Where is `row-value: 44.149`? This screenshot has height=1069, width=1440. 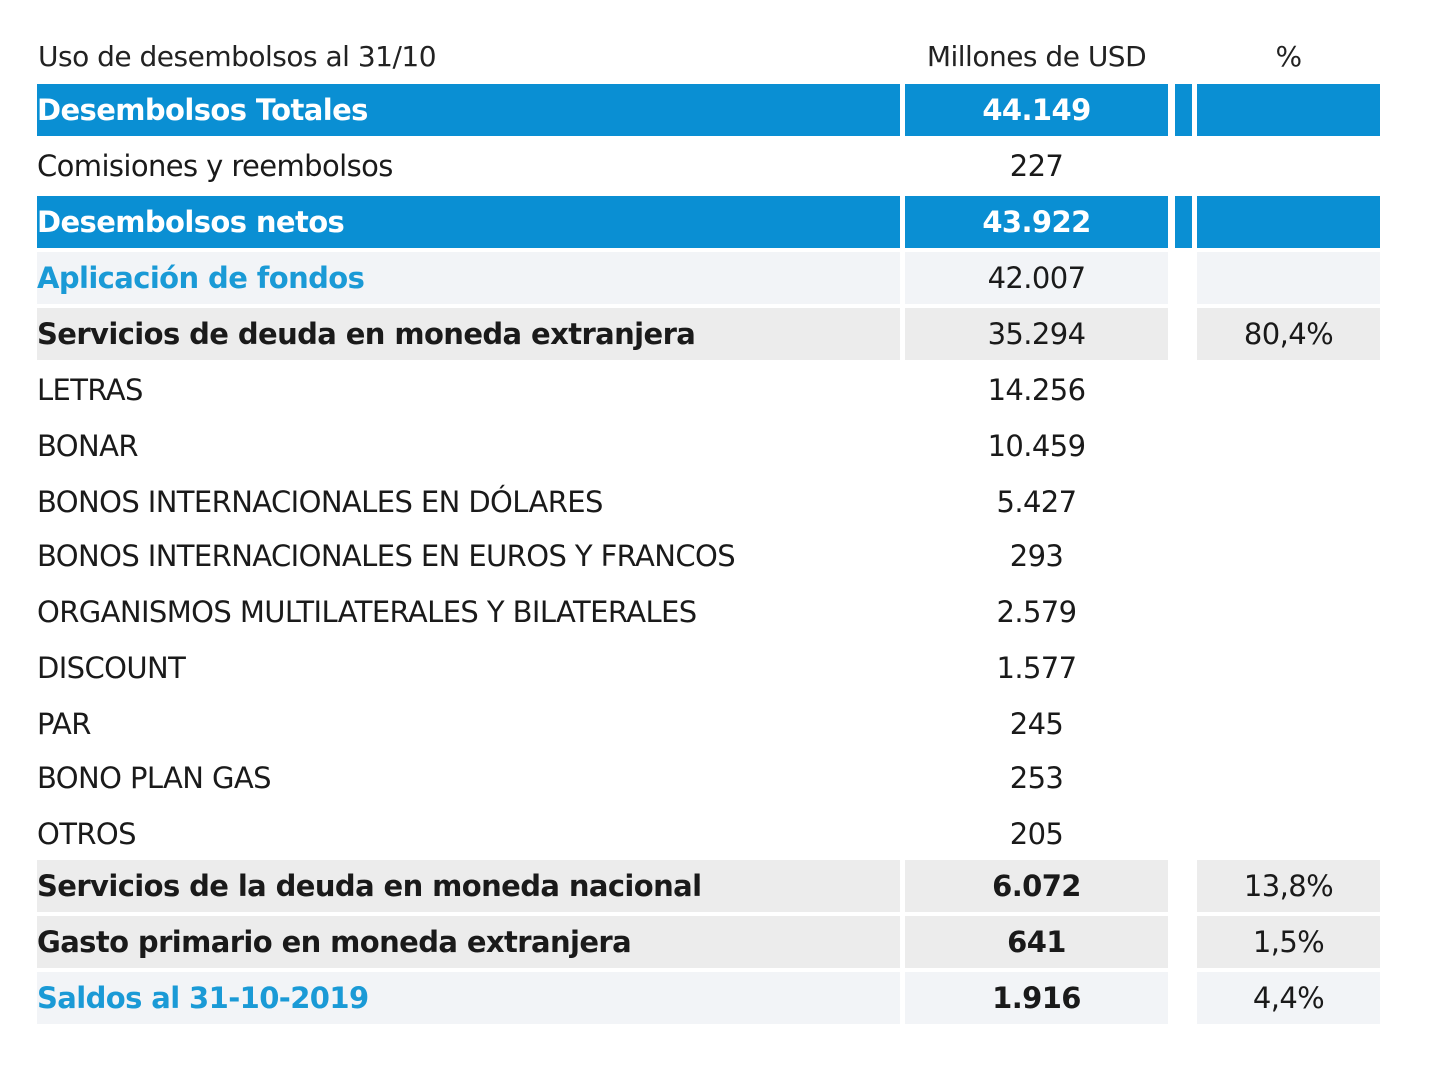
row-value: 44.149 is located at coordinates (1036, 110).